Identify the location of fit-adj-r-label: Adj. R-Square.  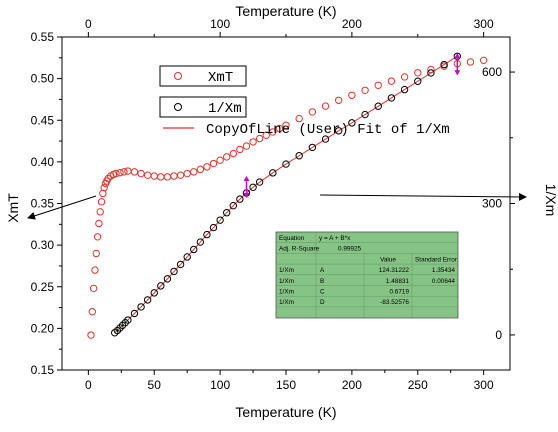
(299, 249).